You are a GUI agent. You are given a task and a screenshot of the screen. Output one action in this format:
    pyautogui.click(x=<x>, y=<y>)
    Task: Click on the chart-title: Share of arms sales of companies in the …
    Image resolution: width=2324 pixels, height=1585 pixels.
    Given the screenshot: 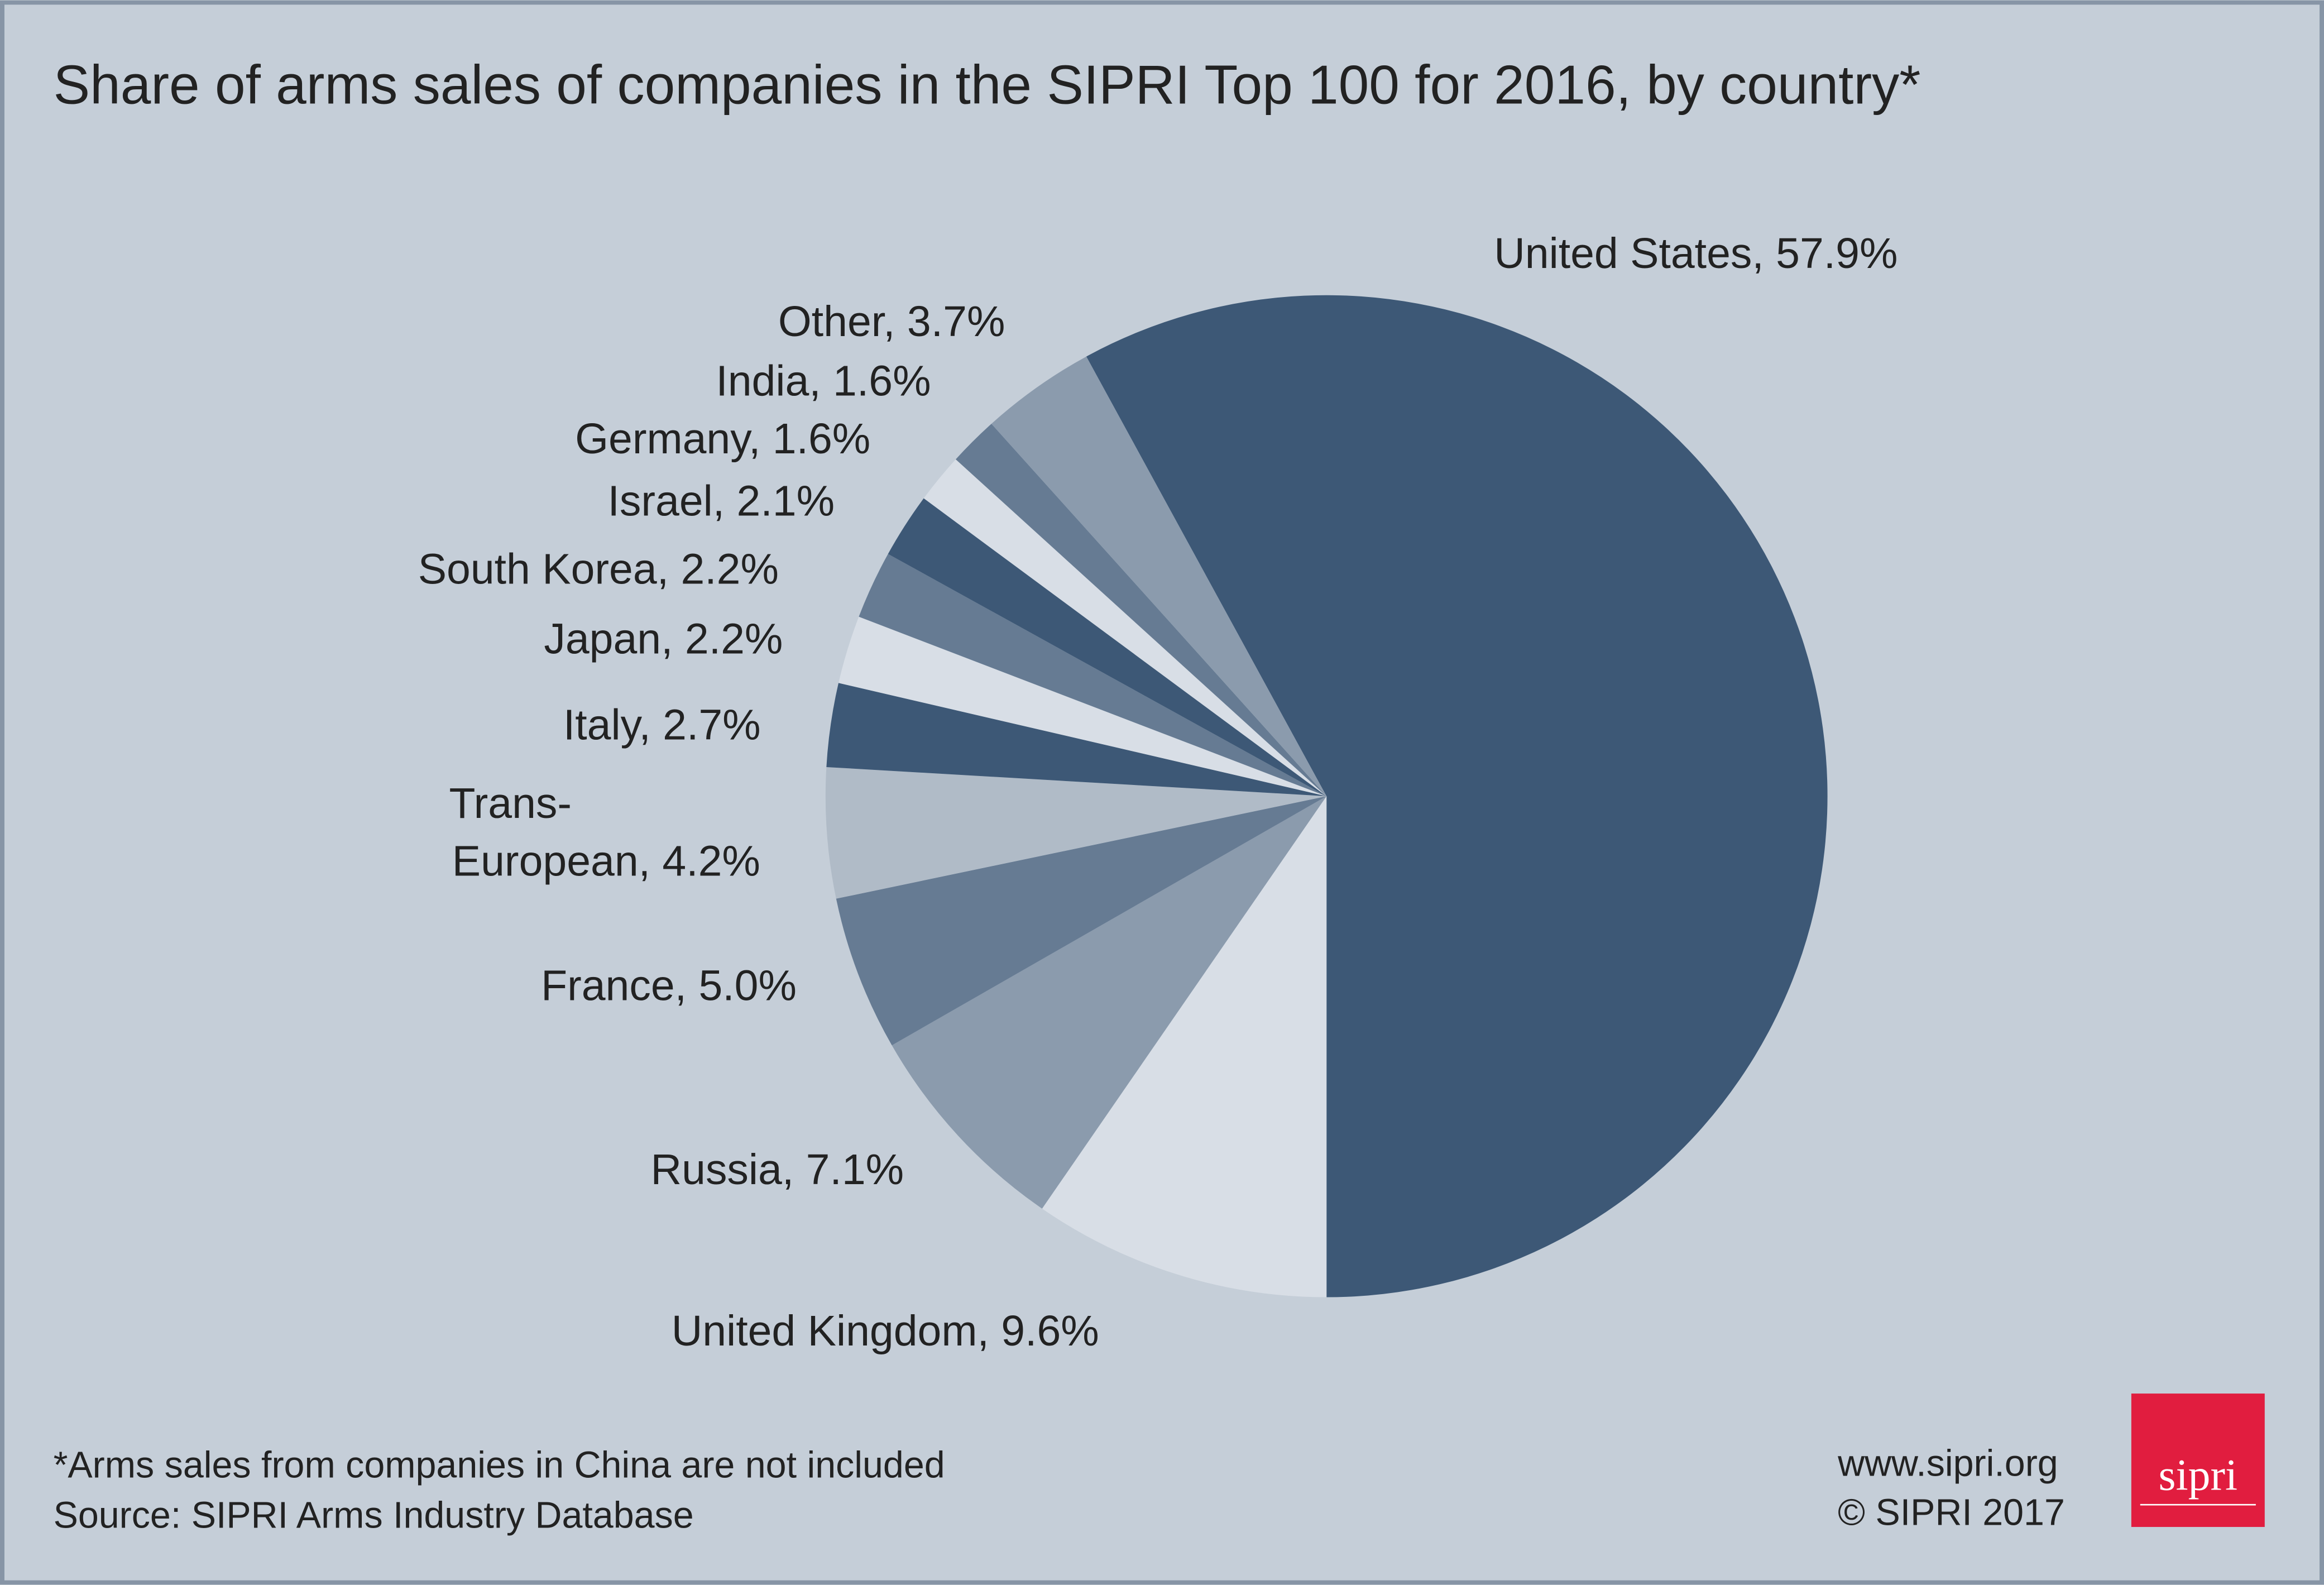 What is the action you would take?
    pyautogui.click(x=987, y=85)
    